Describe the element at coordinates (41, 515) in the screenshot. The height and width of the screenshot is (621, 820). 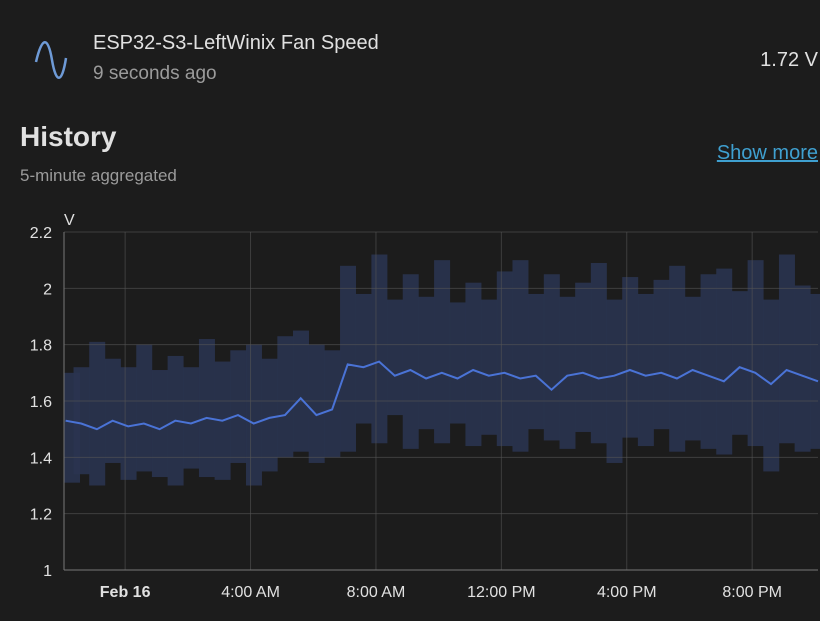
I see `y-tick-label: 1.2` at that location.